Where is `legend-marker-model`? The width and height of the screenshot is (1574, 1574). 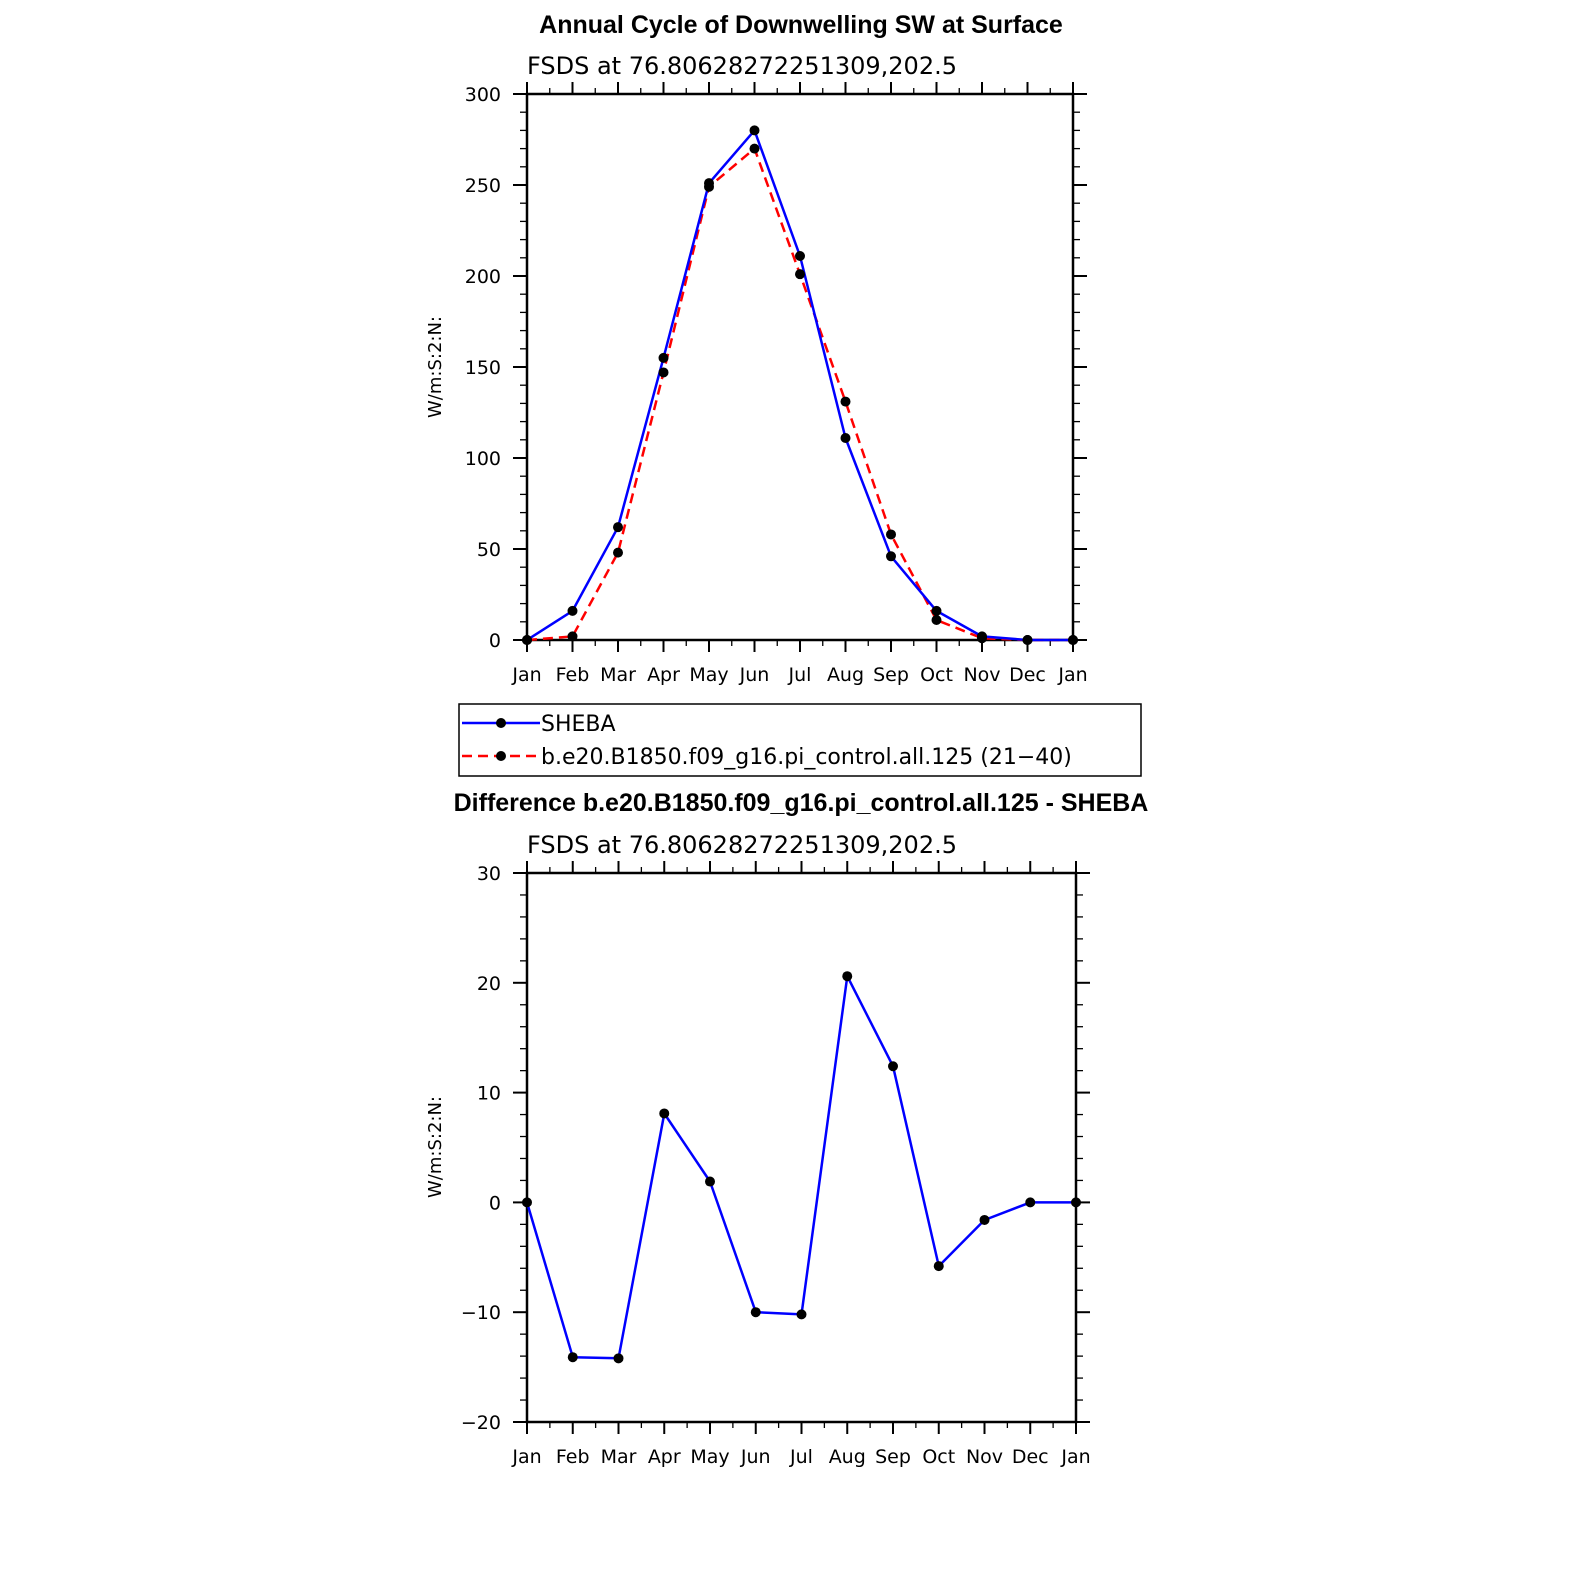
legend-marker-model is located at coordinates (501, 756).